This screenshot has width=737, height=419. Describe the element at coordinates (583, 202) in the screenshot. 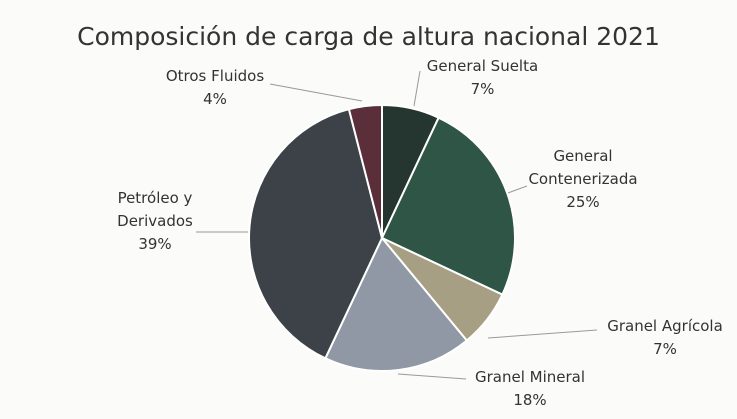

I see `value-label: 25%` at that location.